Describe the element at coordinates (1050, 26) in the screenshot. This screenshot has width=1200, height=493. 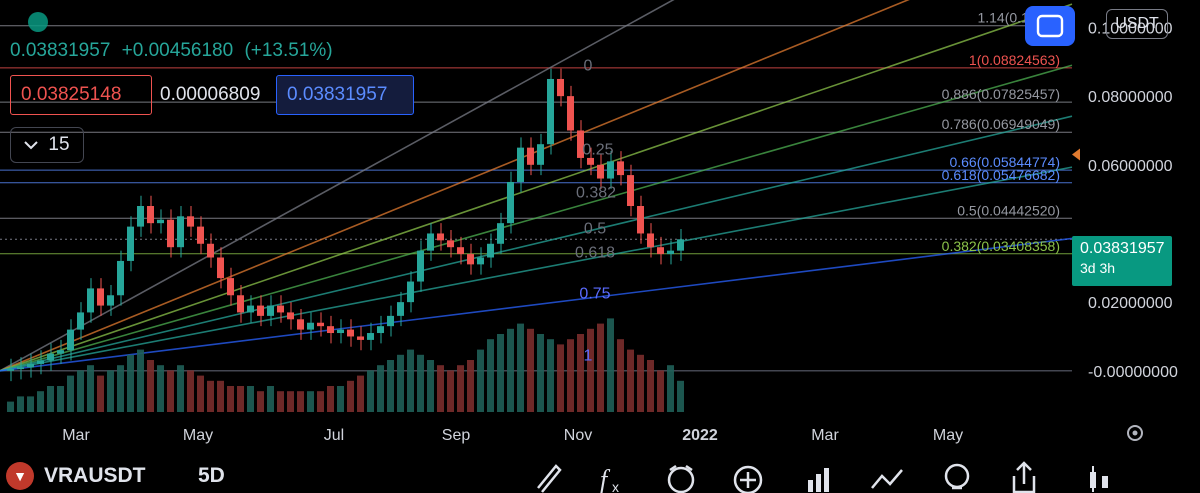
I see `fullscreen-button` at that location.